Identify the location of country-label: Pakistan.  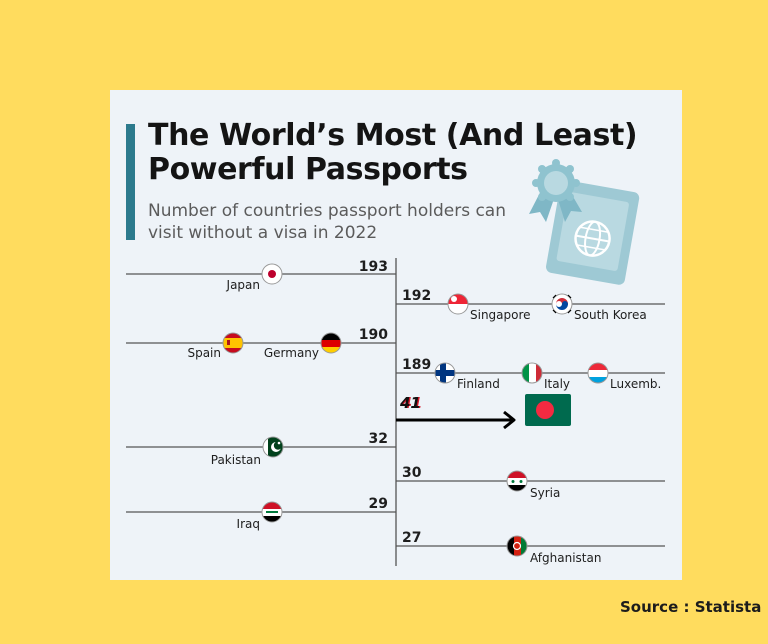
(236, 460).